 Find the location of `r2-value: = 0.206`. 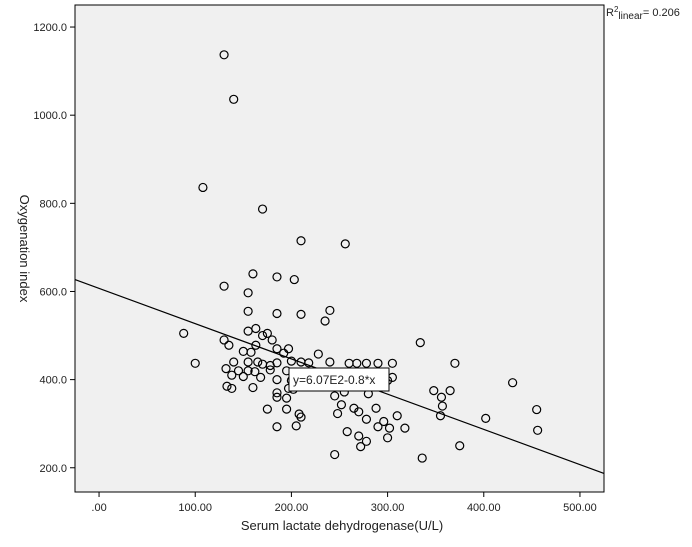

r2-value: = 0.206 is located at coordinates (661, 13).